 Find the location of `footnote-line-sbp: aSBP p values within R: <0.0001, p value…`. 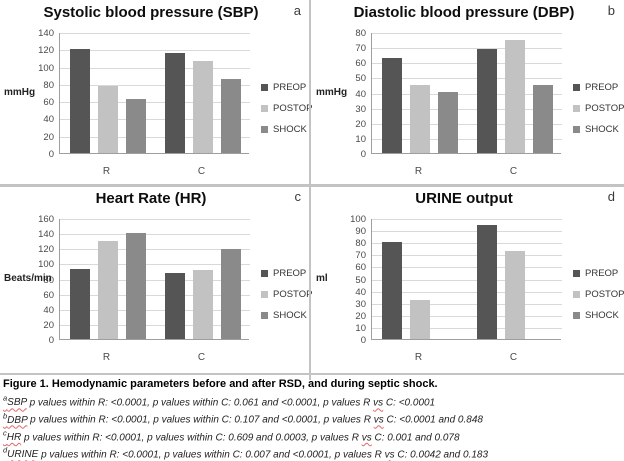

footnote-line-sbp: aSBP p values within R: <0.0001, p value… is located at coordinates (219, 401).